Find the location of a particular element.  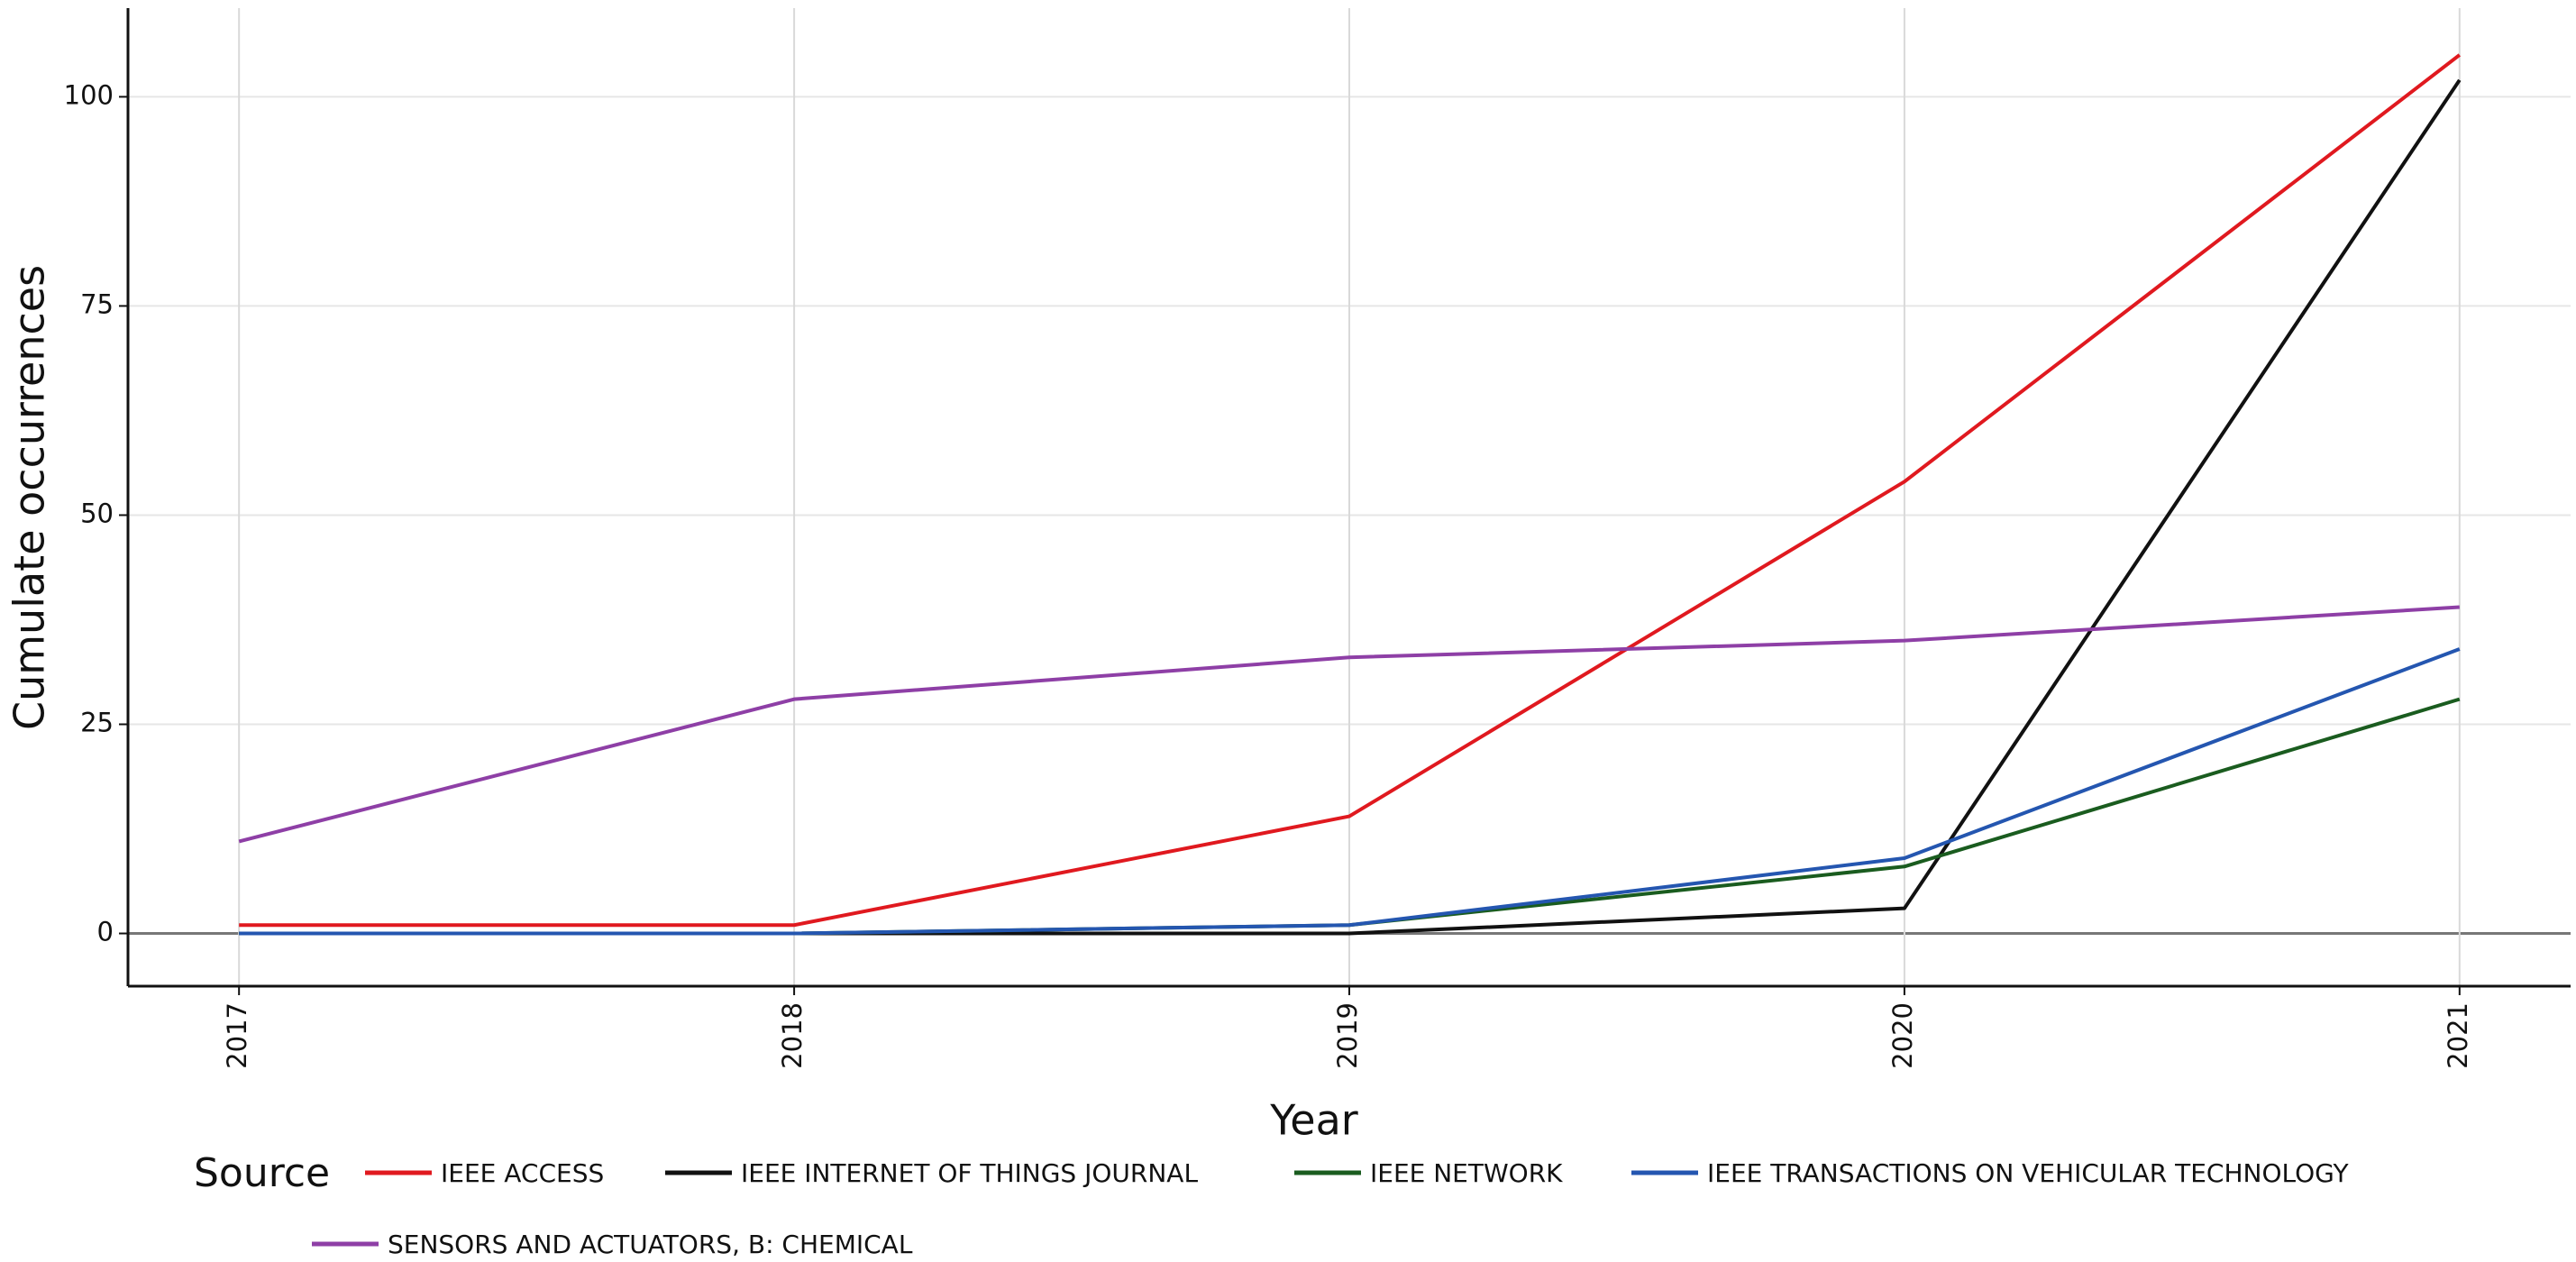

y-axis-title: Cumulate occurrences is located at coordinates (29, 497).